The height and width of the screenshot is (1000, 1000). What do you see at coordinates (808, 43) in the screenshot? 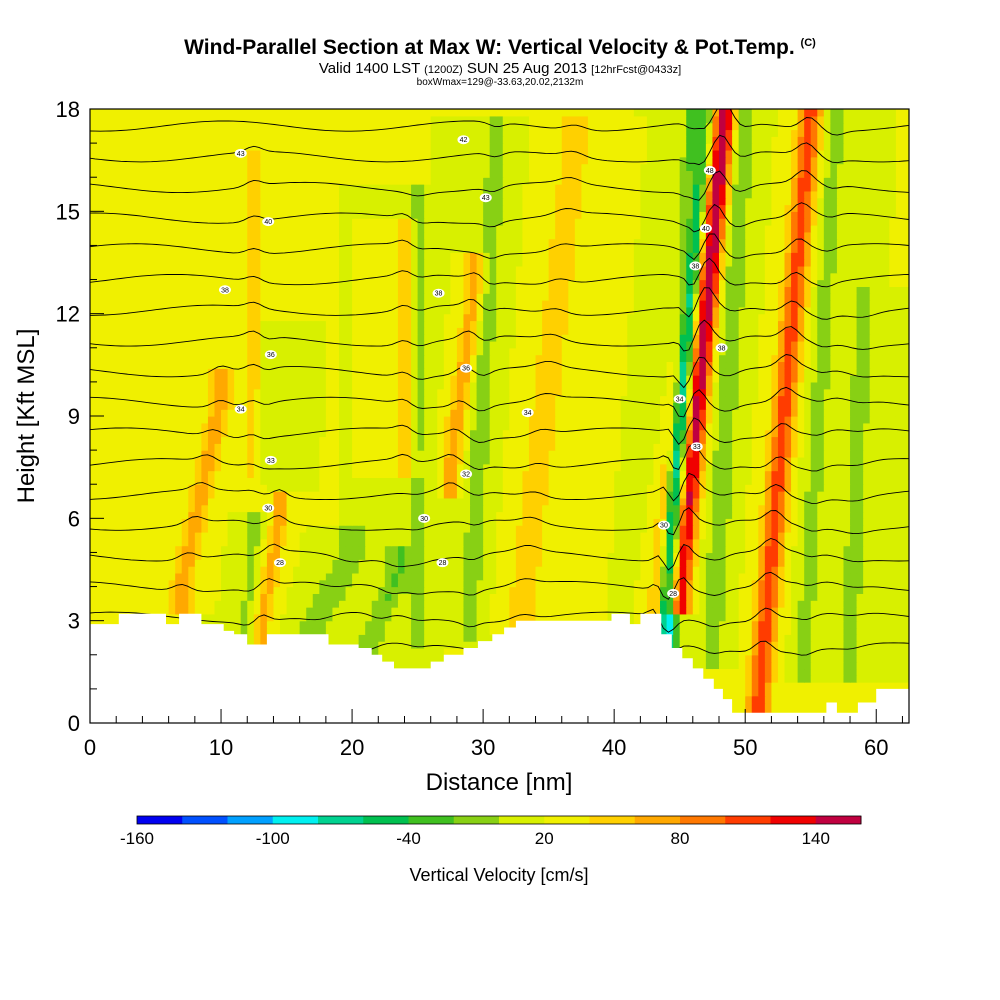
I see `chart-title-suffix: (C)` at bounding box center [808, 43].